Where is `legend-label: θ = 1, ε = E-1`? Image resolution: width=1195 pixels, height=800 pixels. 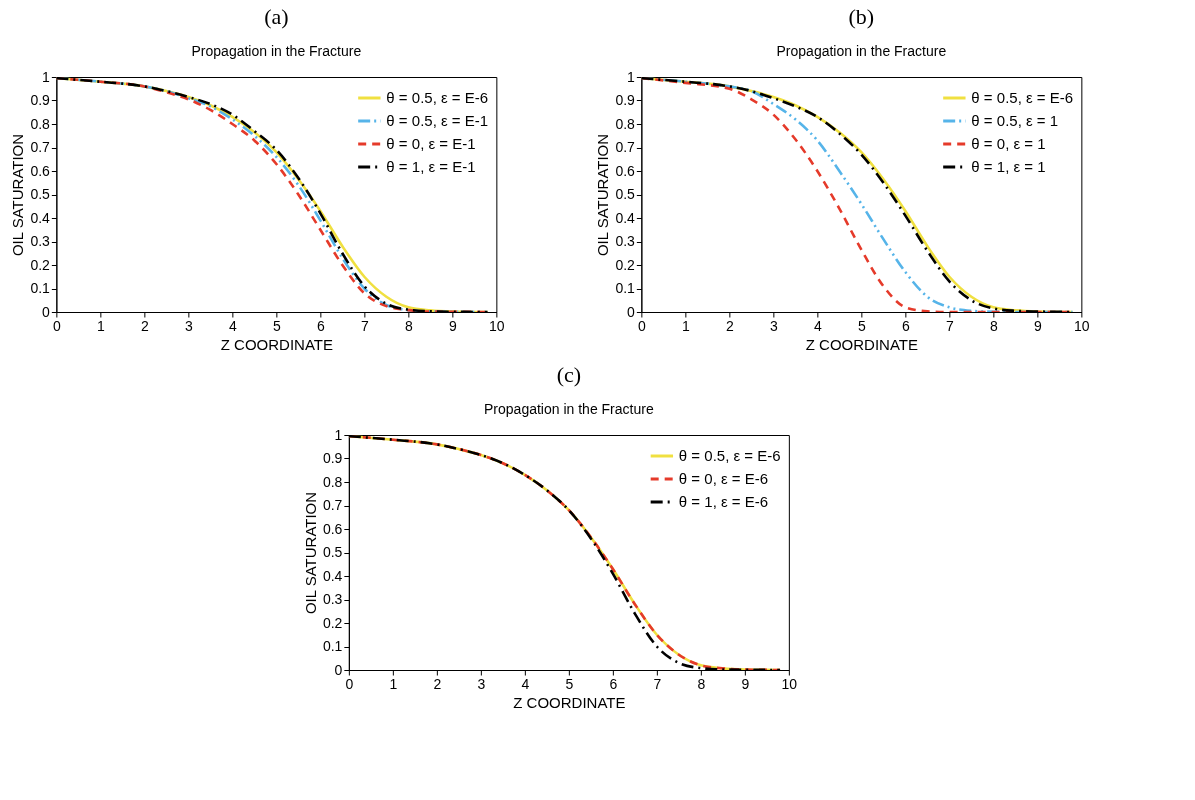
legend-label: θ = 1, ε = E-1 is located at coordinates (431, 166).